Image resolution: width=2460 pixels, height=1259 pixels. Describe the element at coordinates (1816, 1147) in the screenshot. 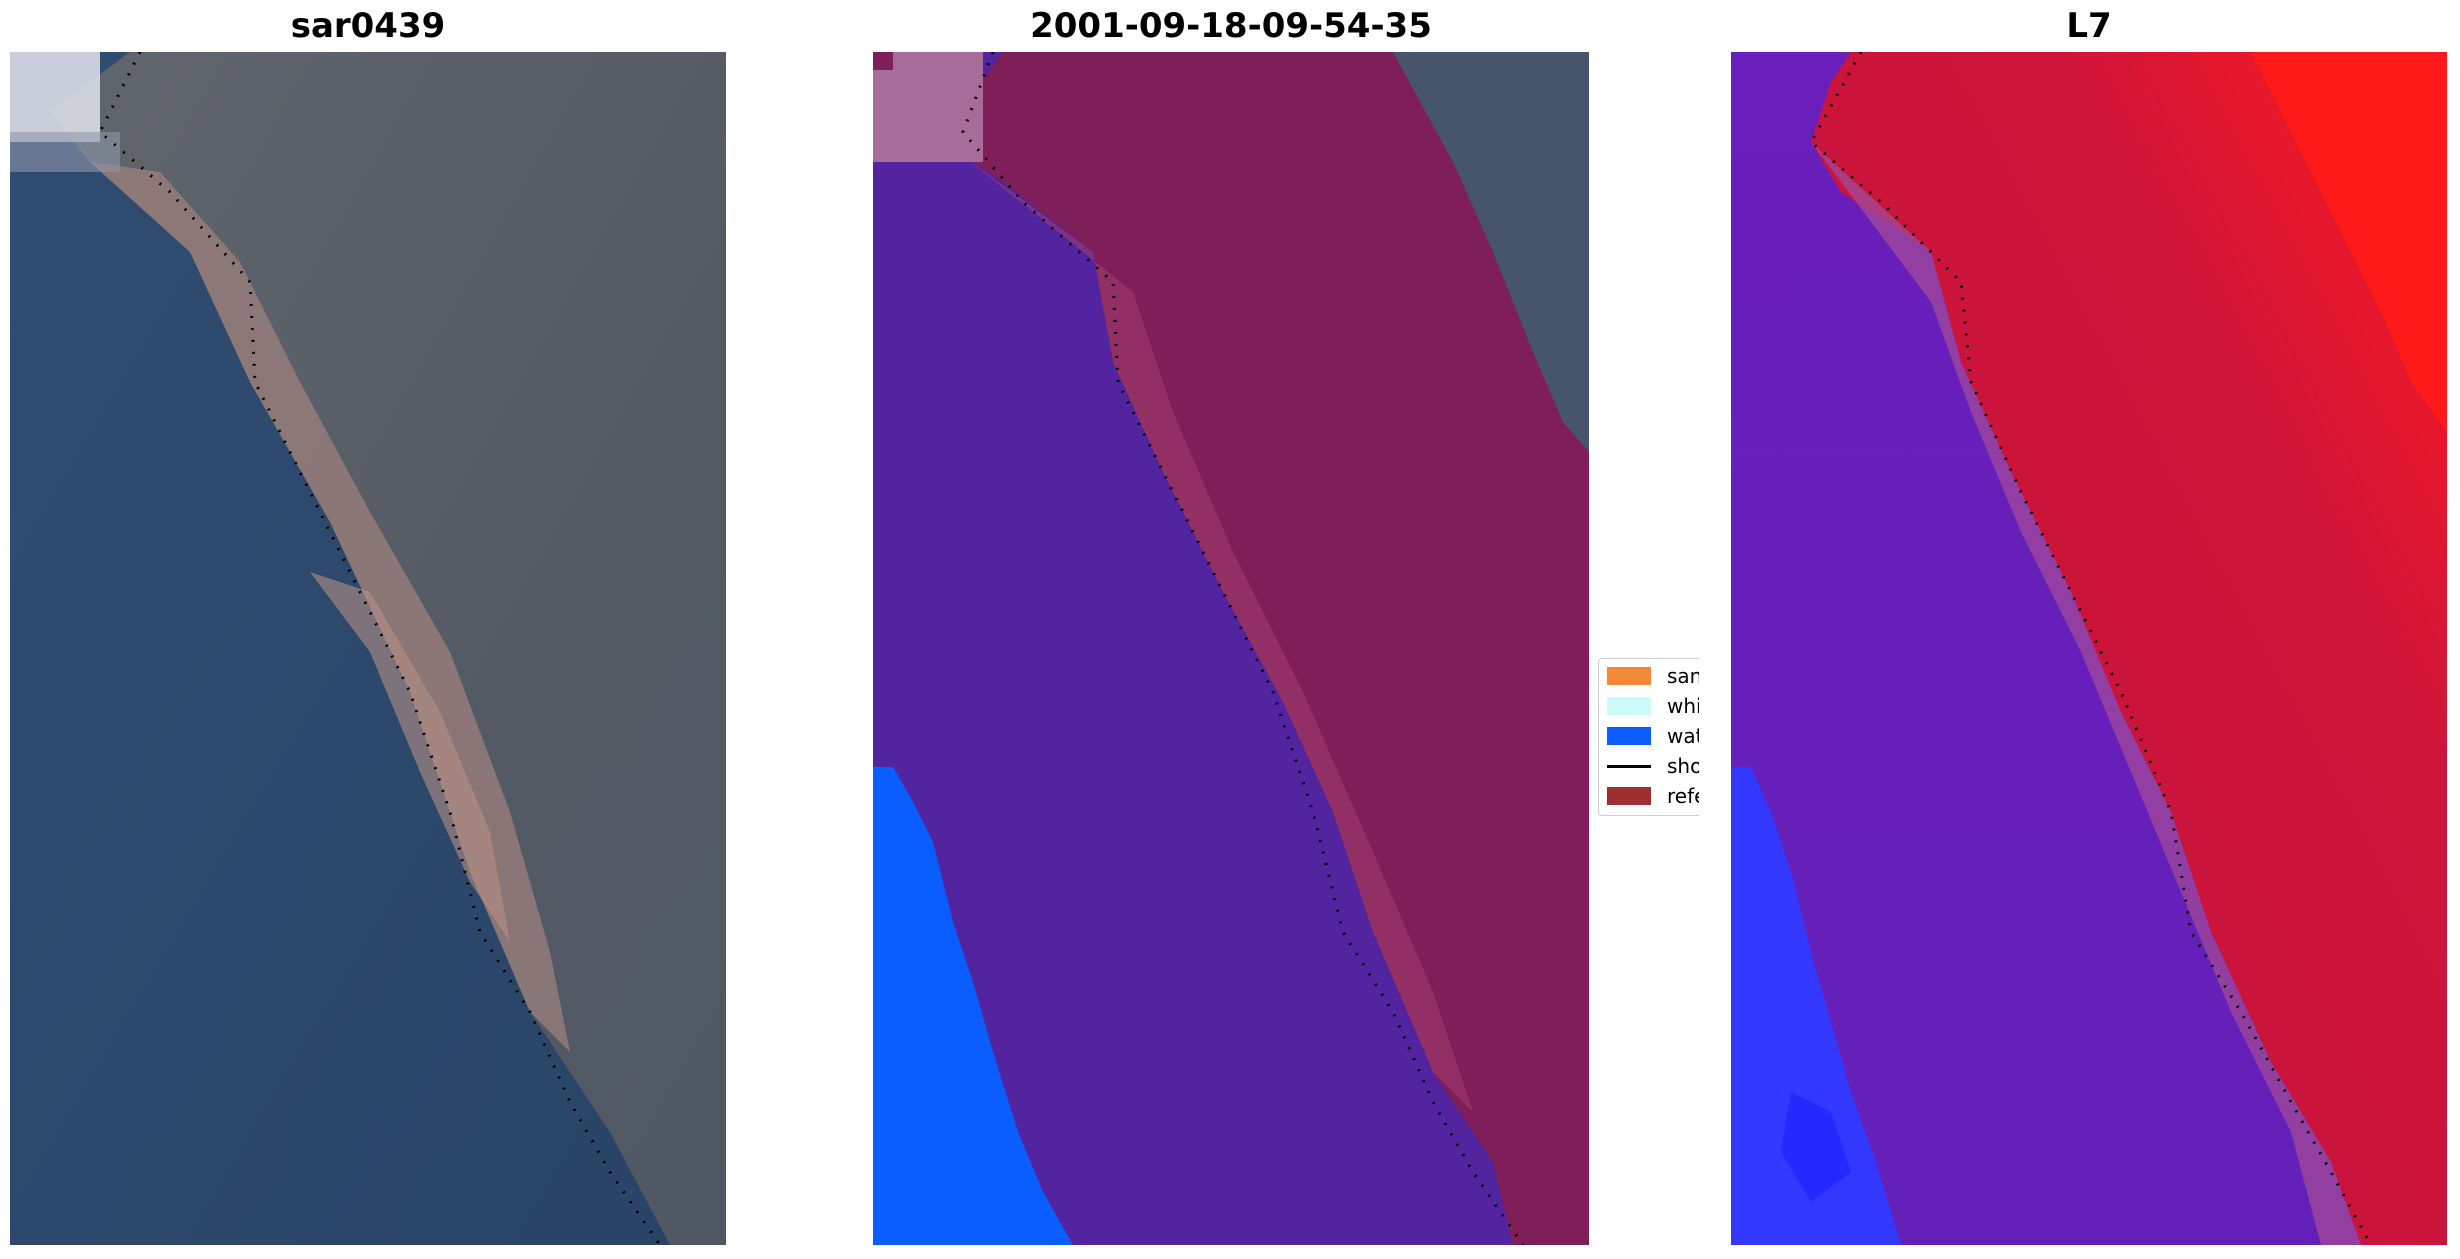

I see `index-blue-dark` at that location.